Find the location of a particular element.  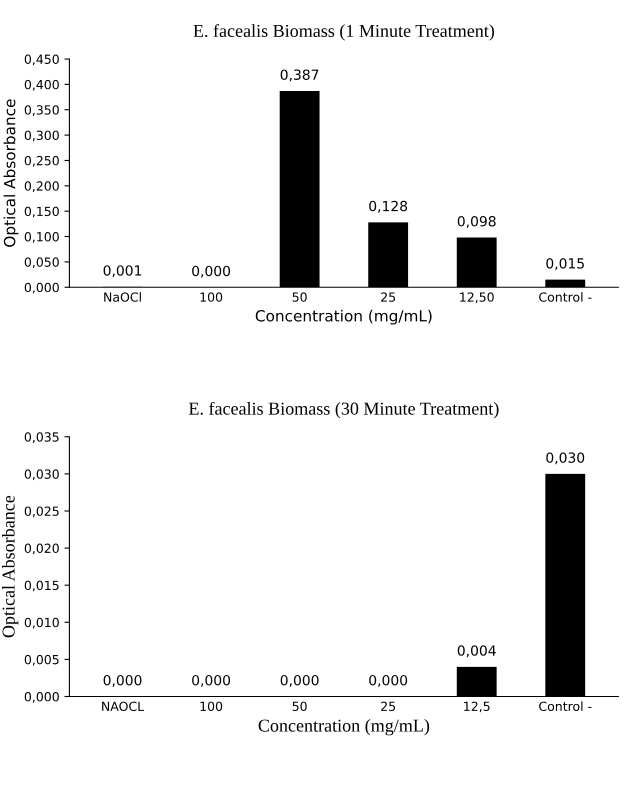

y-tick-label: 0,030 is located at coordinates (41, 474).